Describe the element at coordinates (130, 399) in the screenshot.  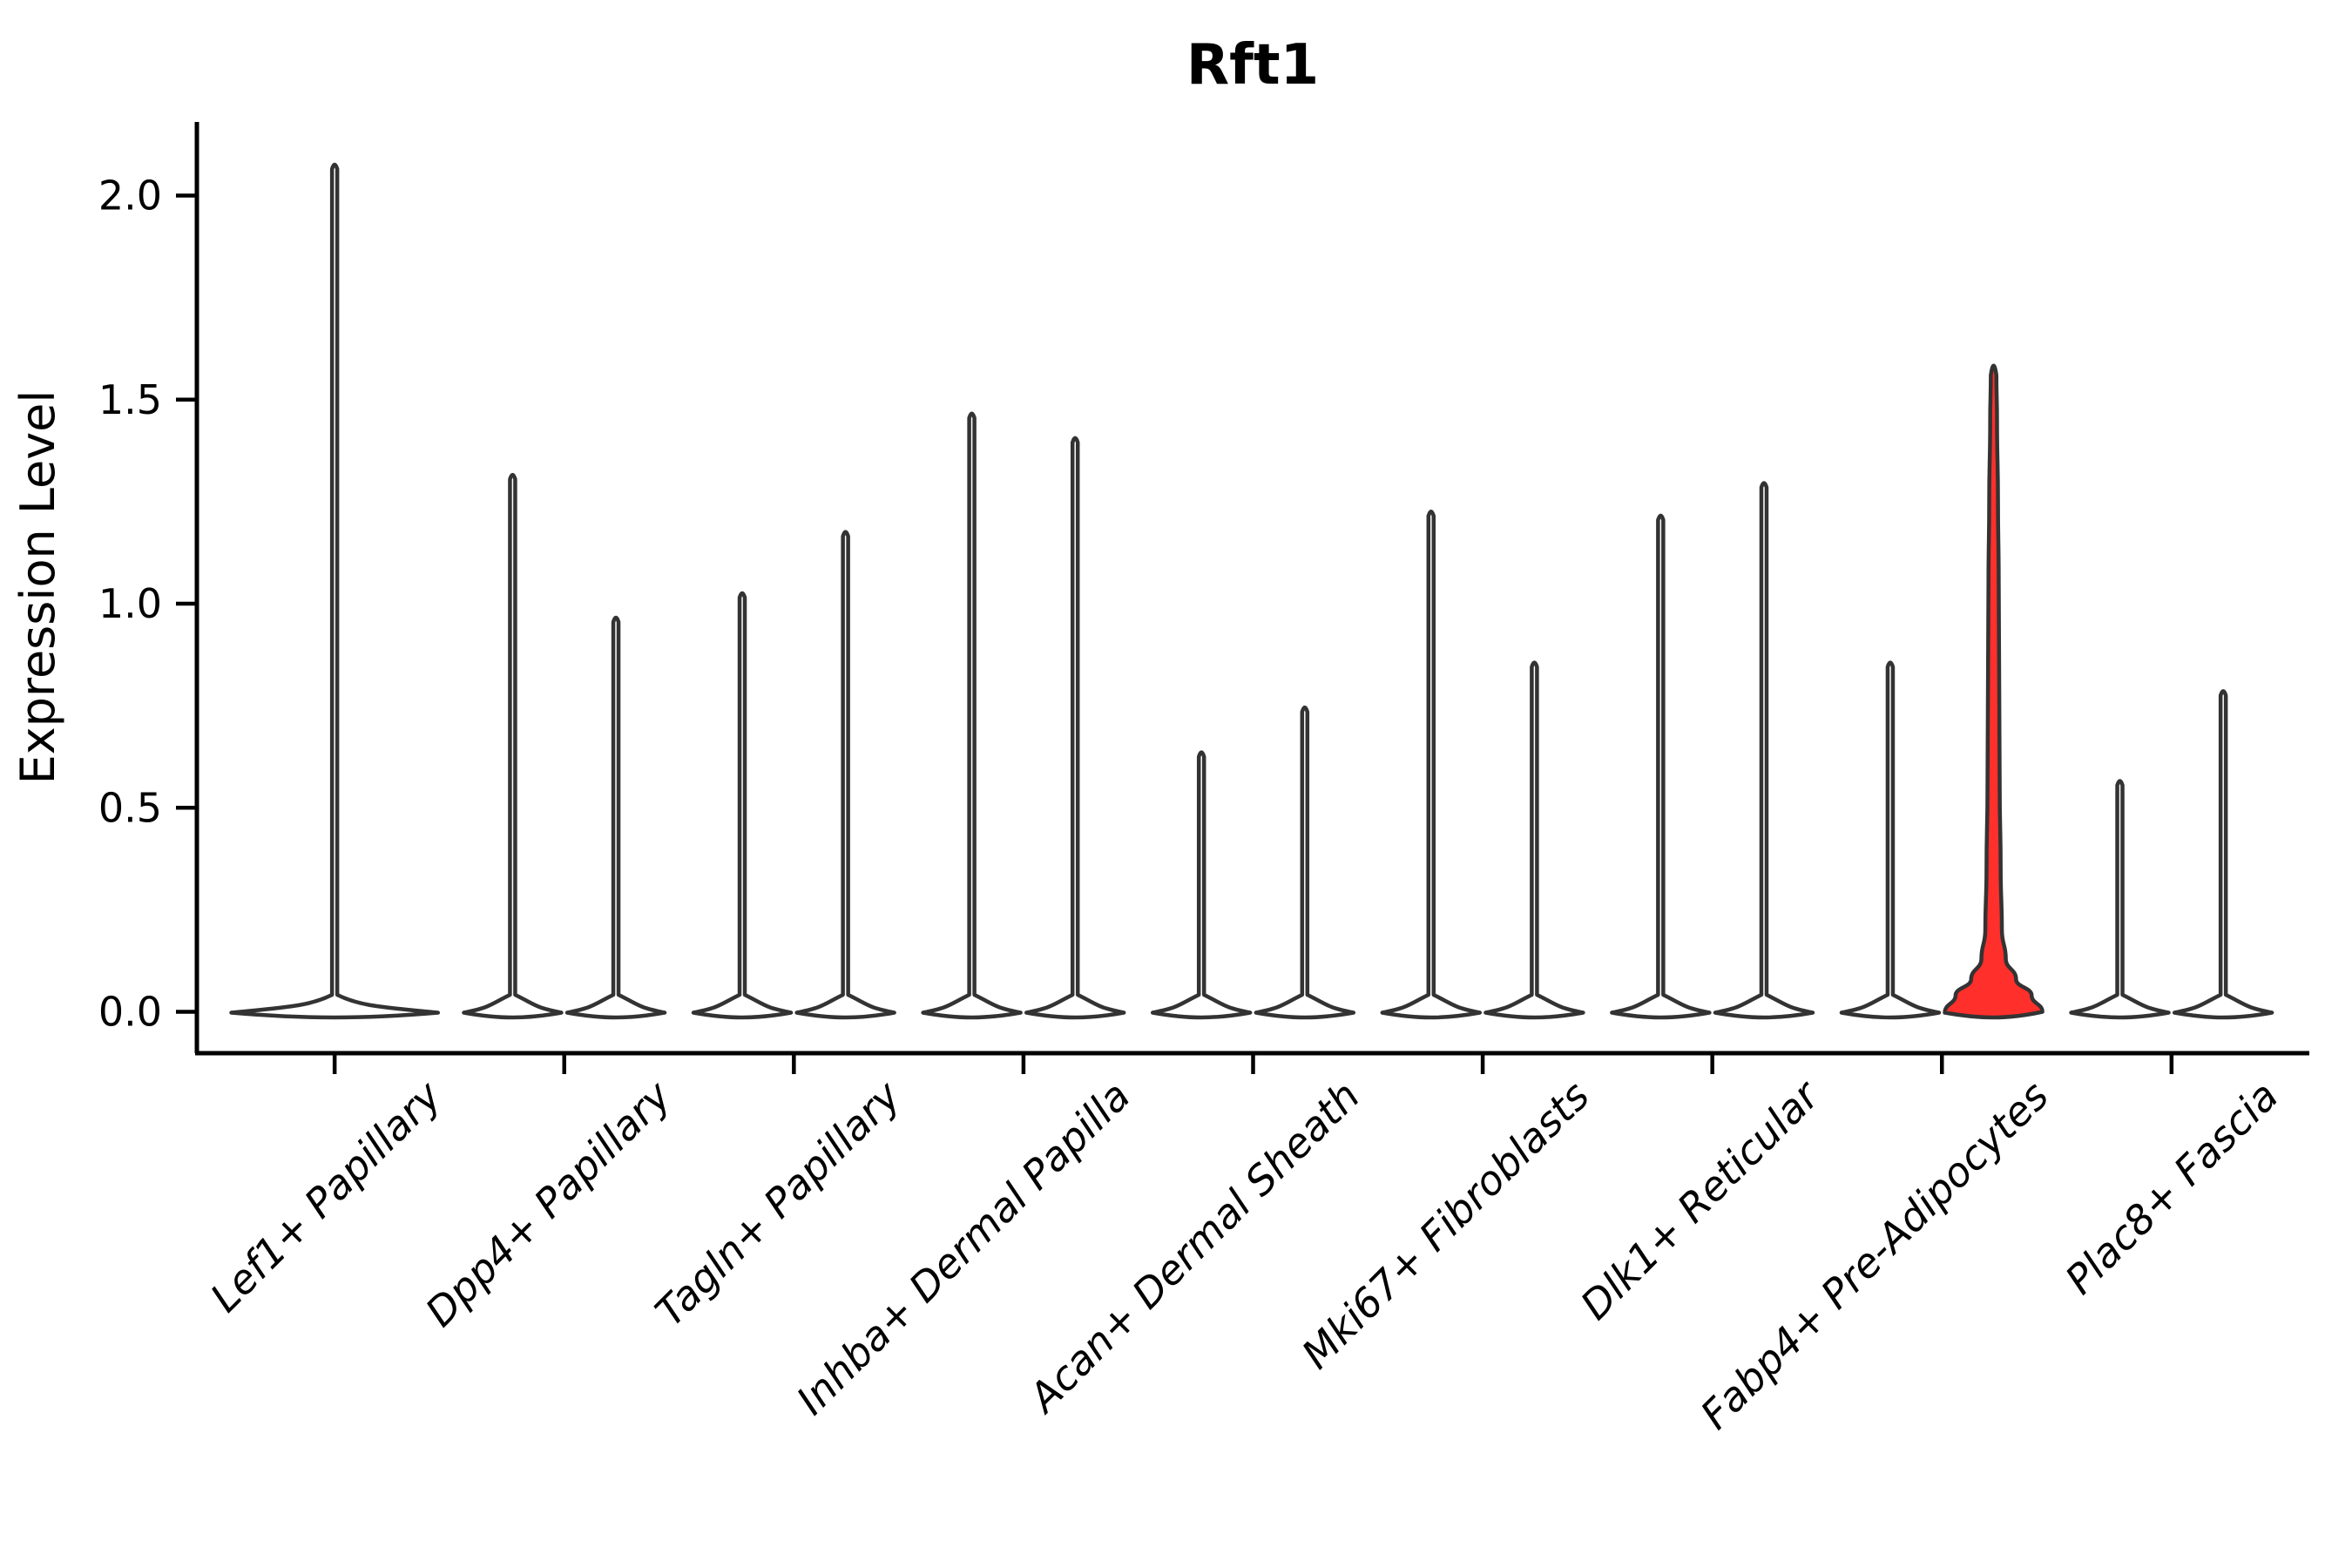
I see `y-tick-label: 1.5` at that location.